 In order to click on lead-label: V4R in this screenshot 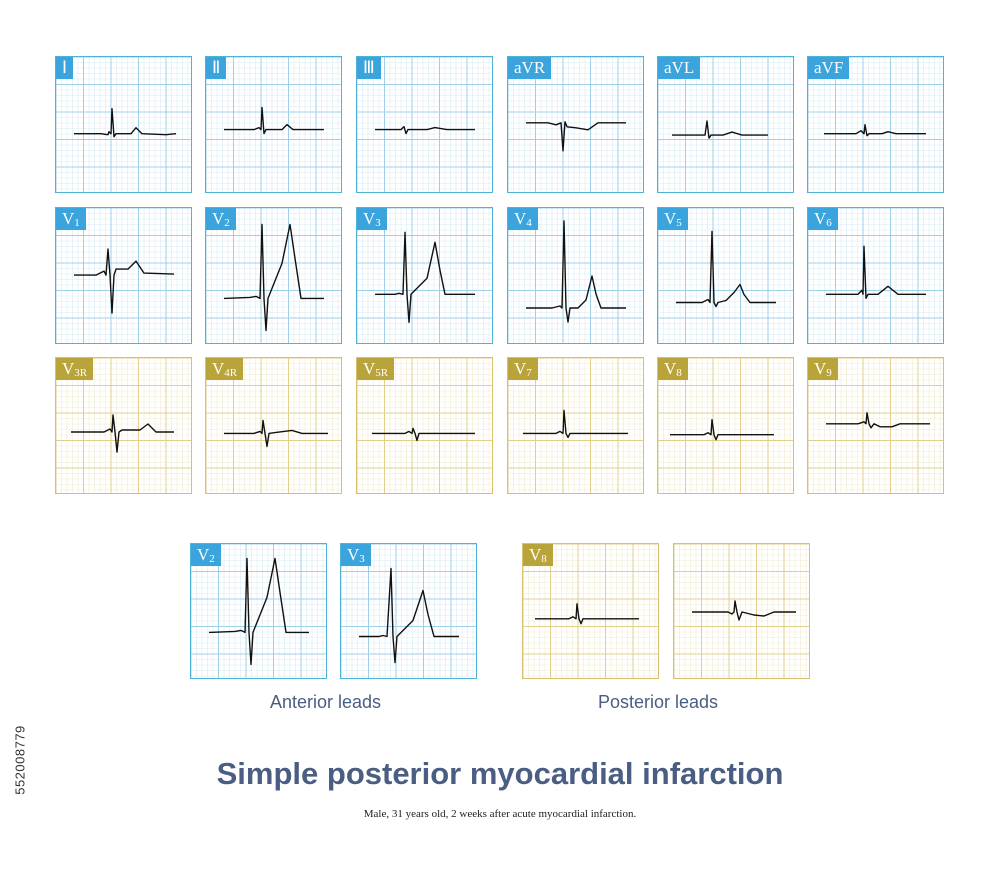, I will do `click(225, 369)`.